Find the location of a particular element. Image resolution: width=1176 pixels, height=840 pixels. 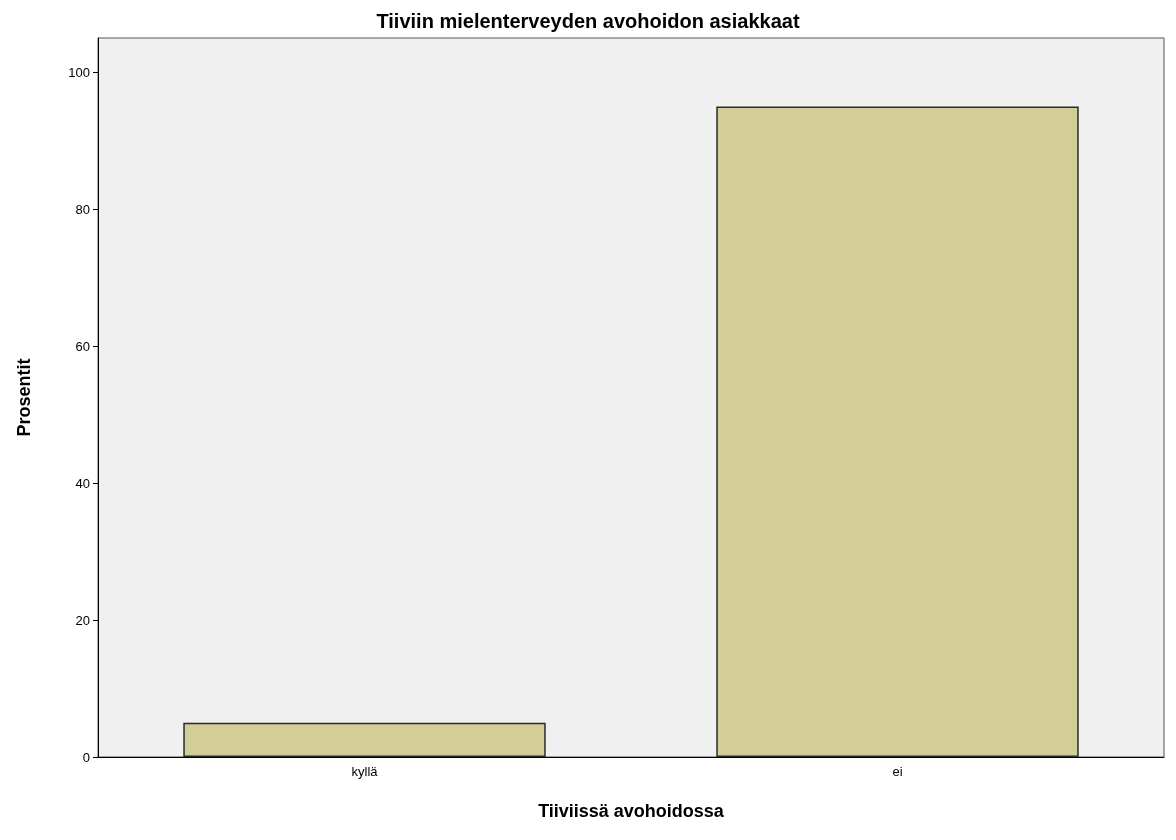

y-tick-label: 0 is located at coordinates (86, 757).